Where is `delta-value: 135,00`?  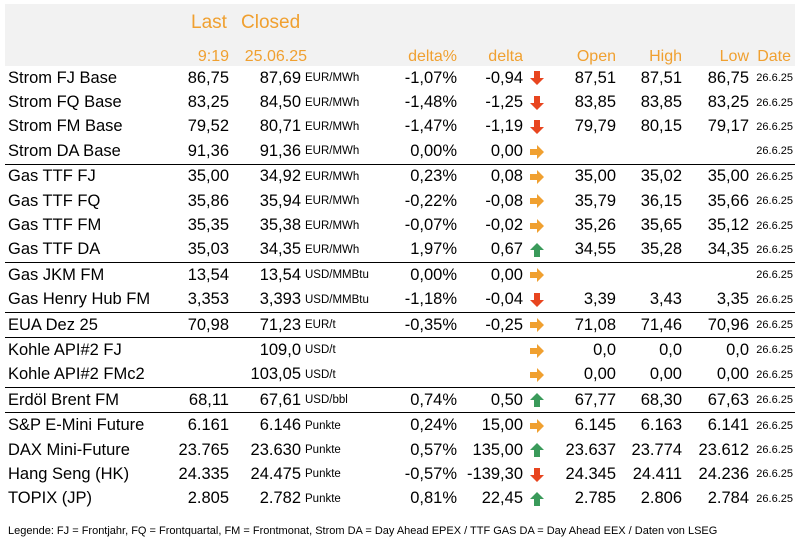
delta-value: 135,00 is located at coordinates (497, 449).